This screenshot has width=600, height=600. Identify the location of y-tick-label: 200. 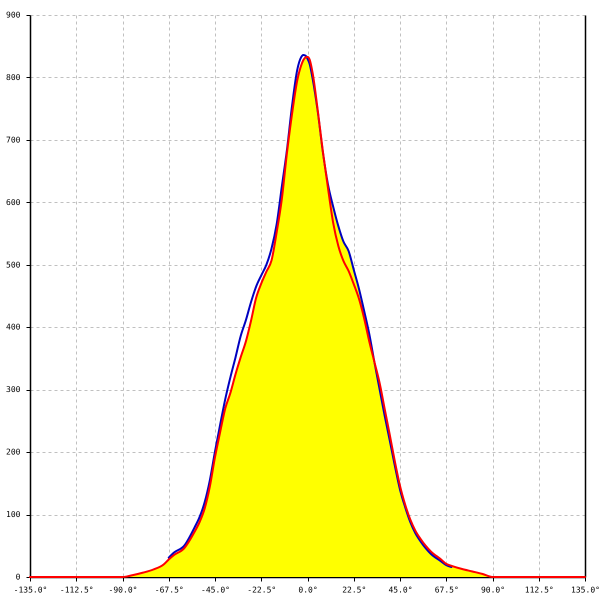
(13, 452).